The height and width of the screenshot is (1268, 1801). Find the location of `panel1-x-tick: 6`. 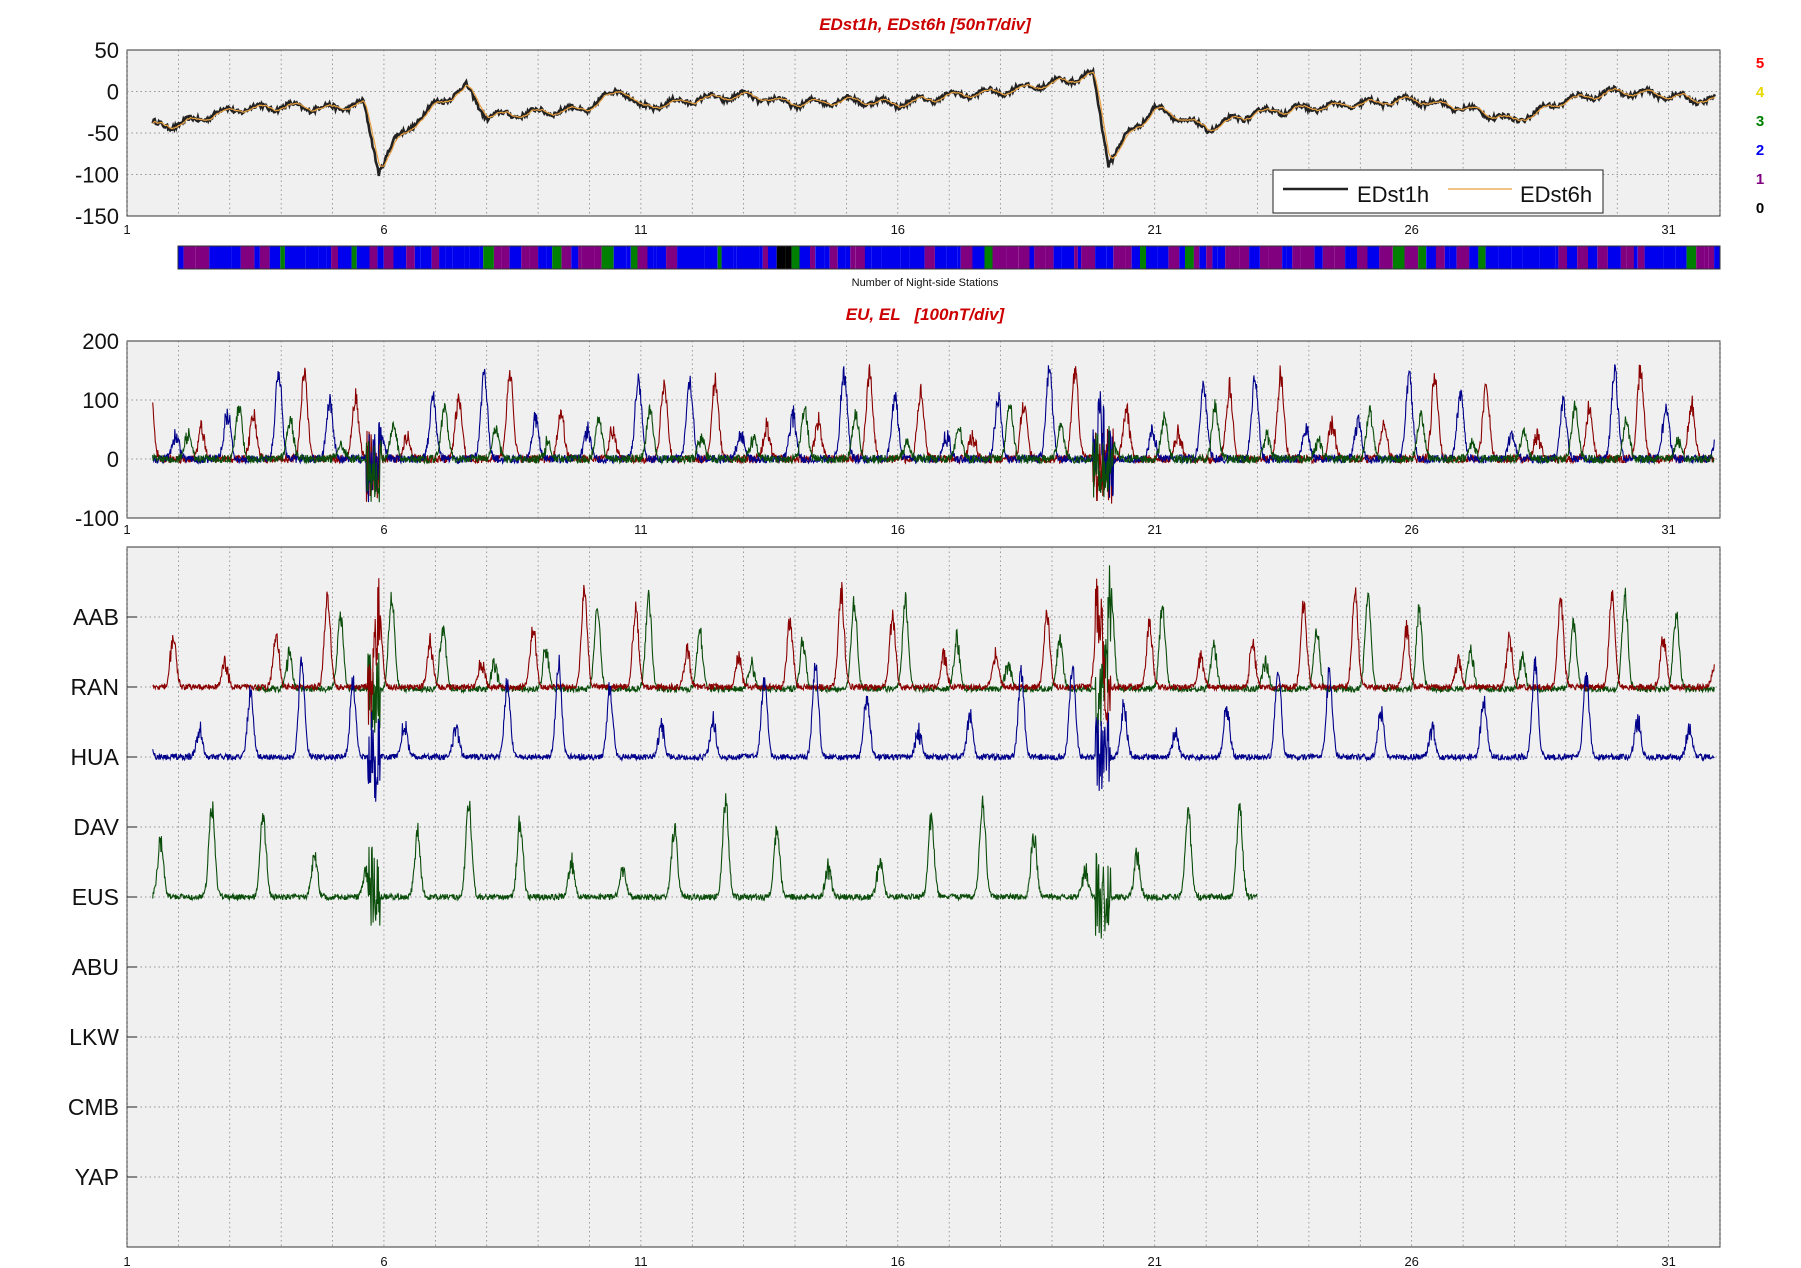

panel1-x-tick: 6 is located at coordinates (383, 229).